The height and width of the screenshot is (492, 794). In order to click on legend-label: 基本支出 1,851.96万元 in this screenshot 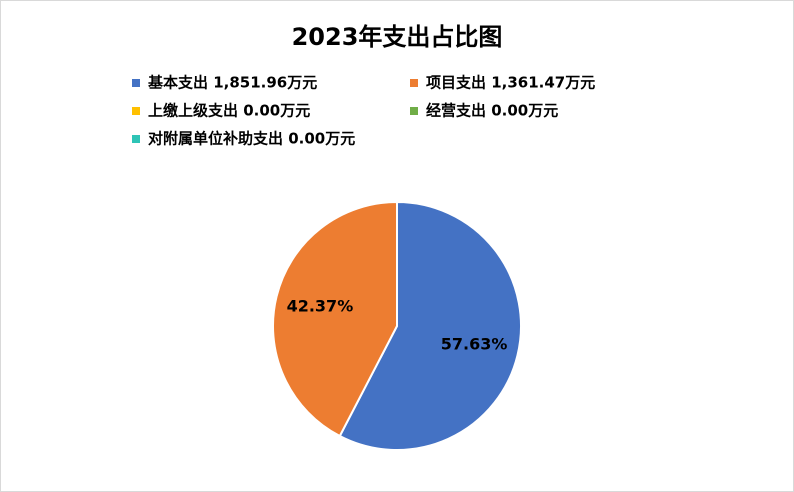, I will do `click(232, 83)`.